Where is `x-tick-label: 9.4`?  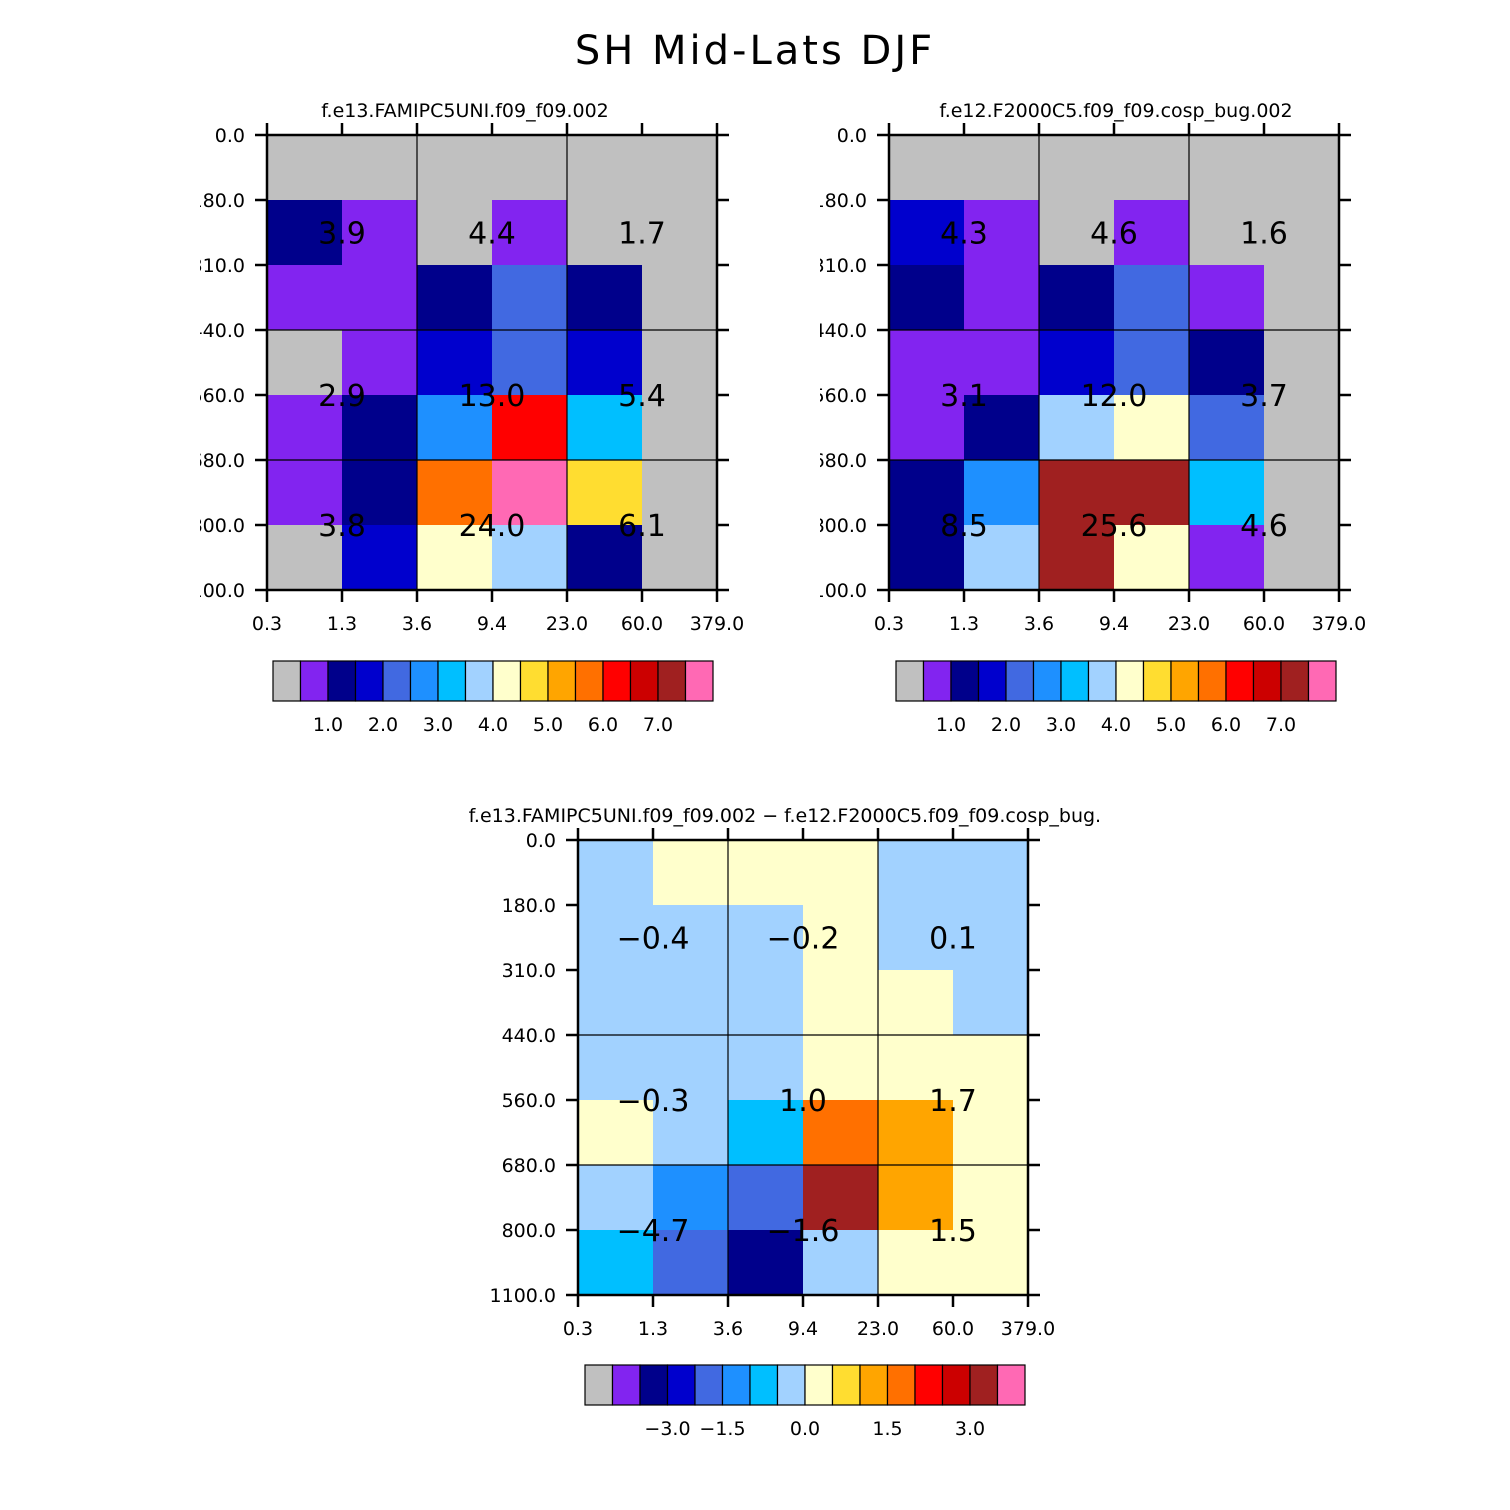 x-tick-label: 9.4 is located at coordinates (492, 624).